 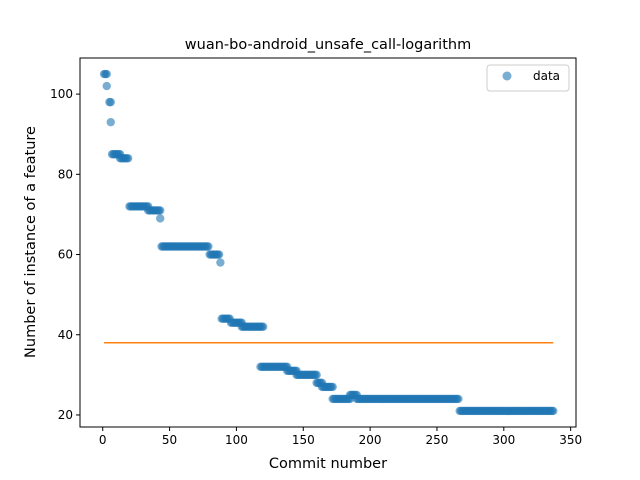 What do you see at coordinates (328, 464) in the screenshot?
I see `x-axis-label: Commit number` at bounding box center [328, 464].